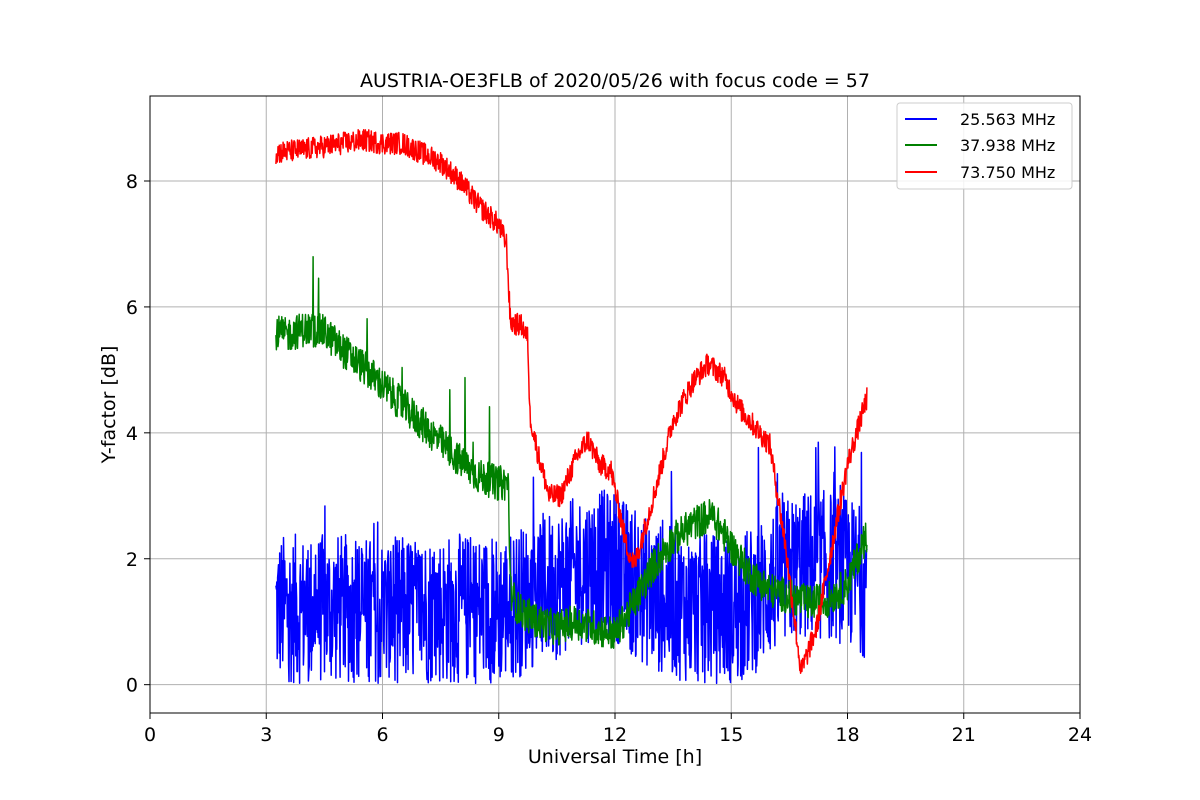 The height and width of the screenshot is (800, 1200). I want to click on y-tick-label: 0, so click(132, 686).